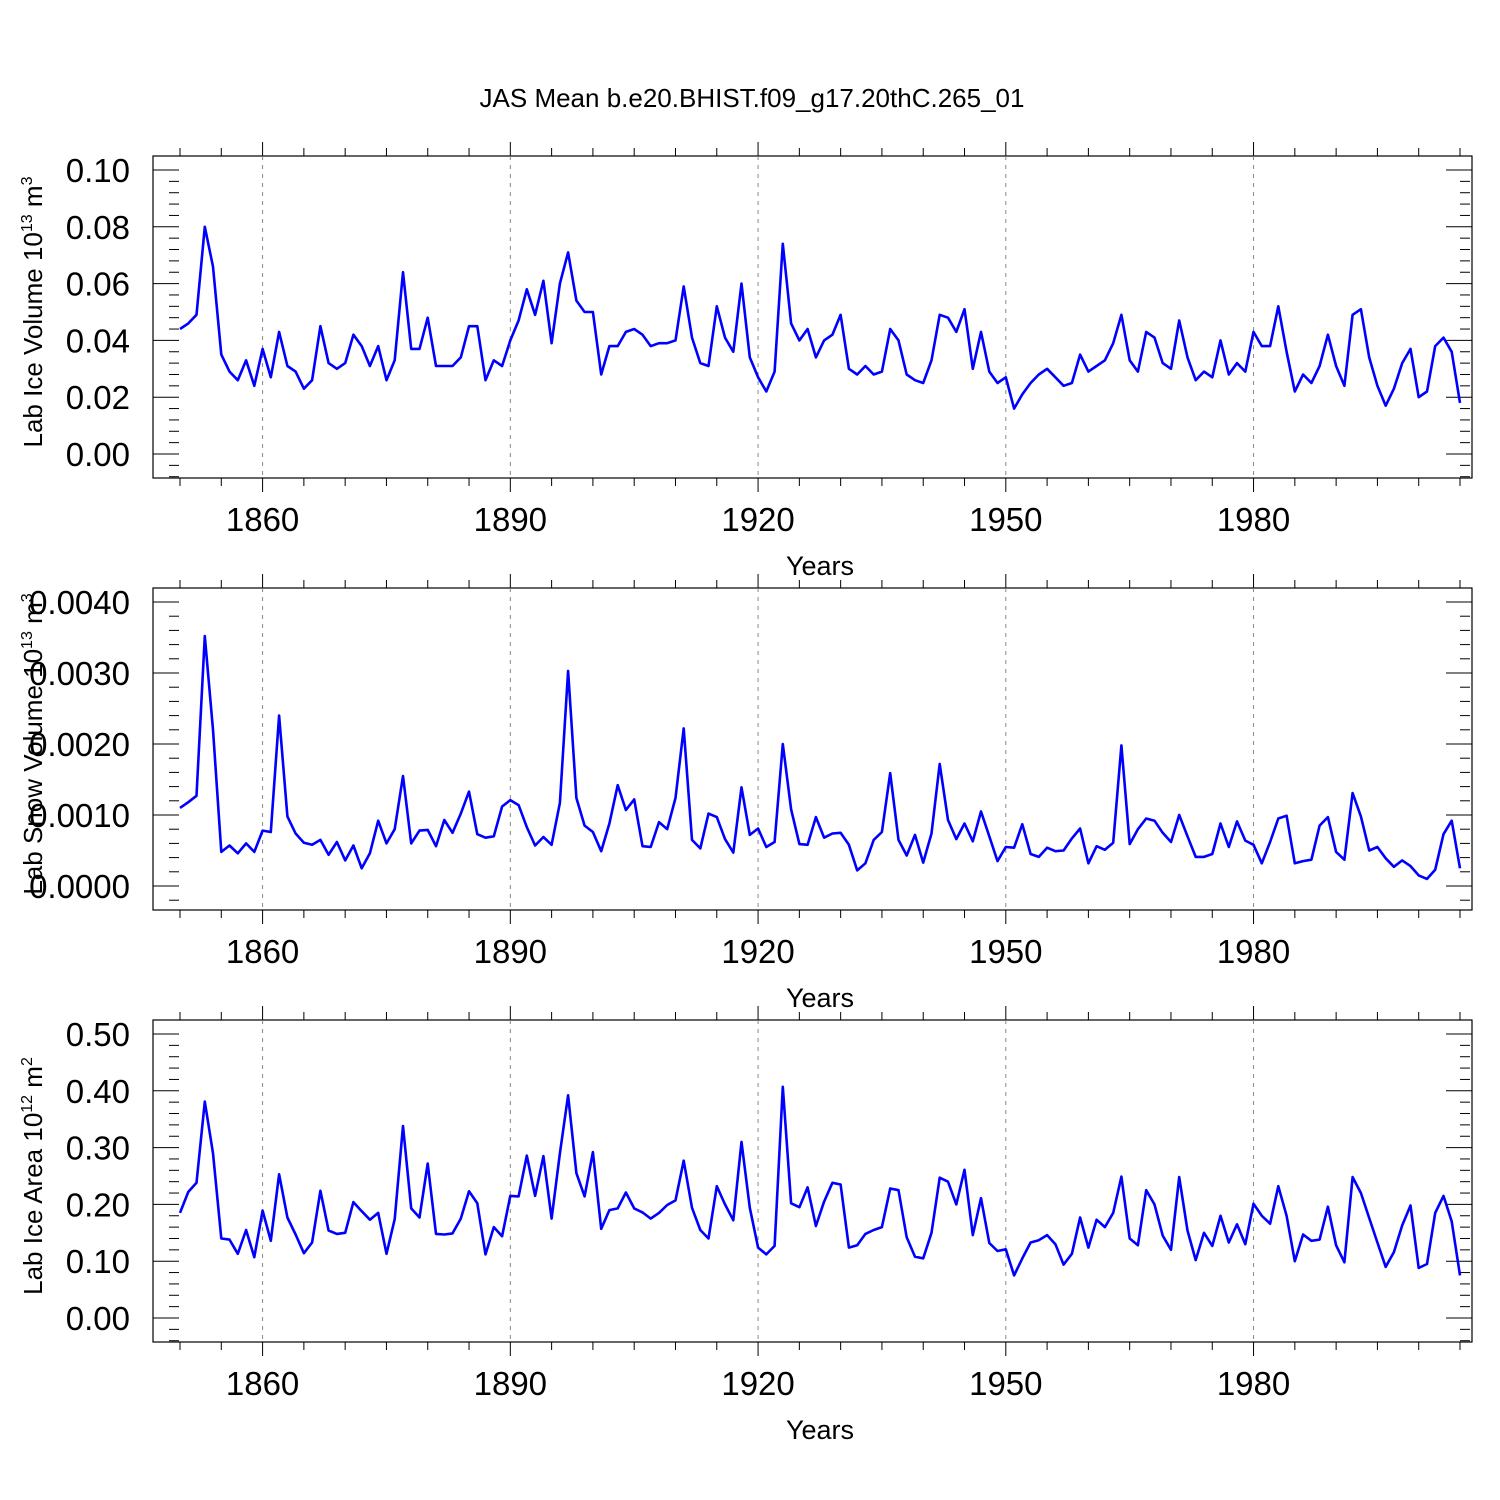 The width and height of the screenshot is (1500, 1500). What do you see at coordinates (79, 886) in the screenshot?
I see `y-tick-label: 0.0000` at bounding box center [79, 886].